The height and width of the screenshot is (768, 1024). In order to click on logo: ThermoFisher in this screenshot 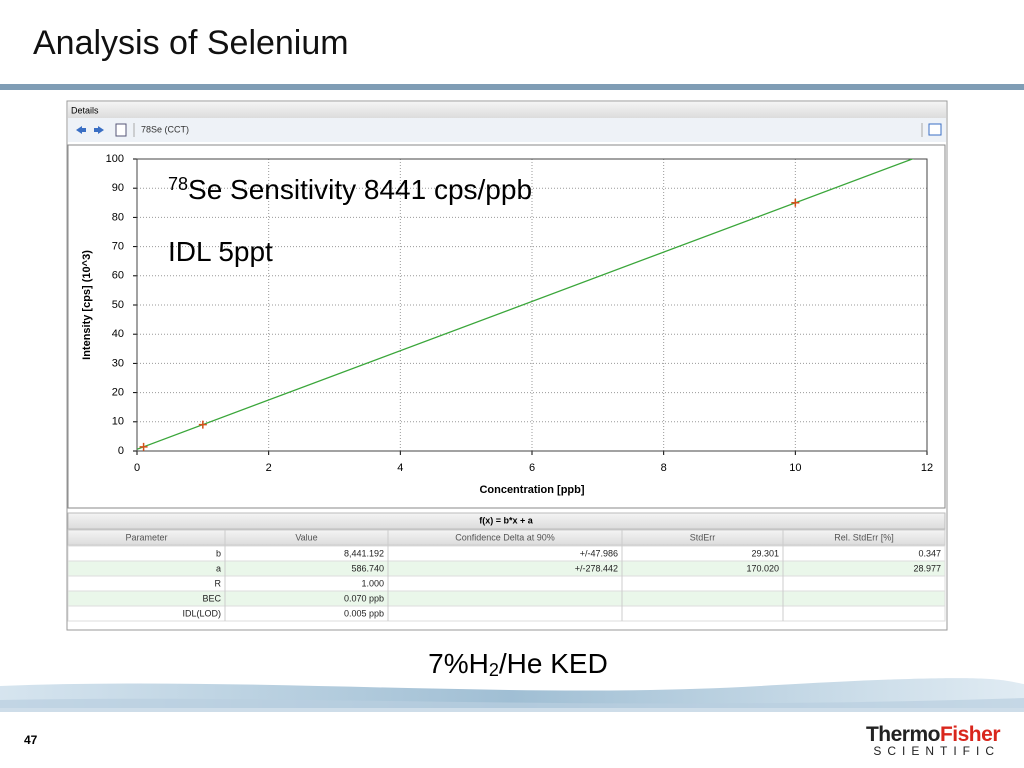, I will do `click(933, 734)`.